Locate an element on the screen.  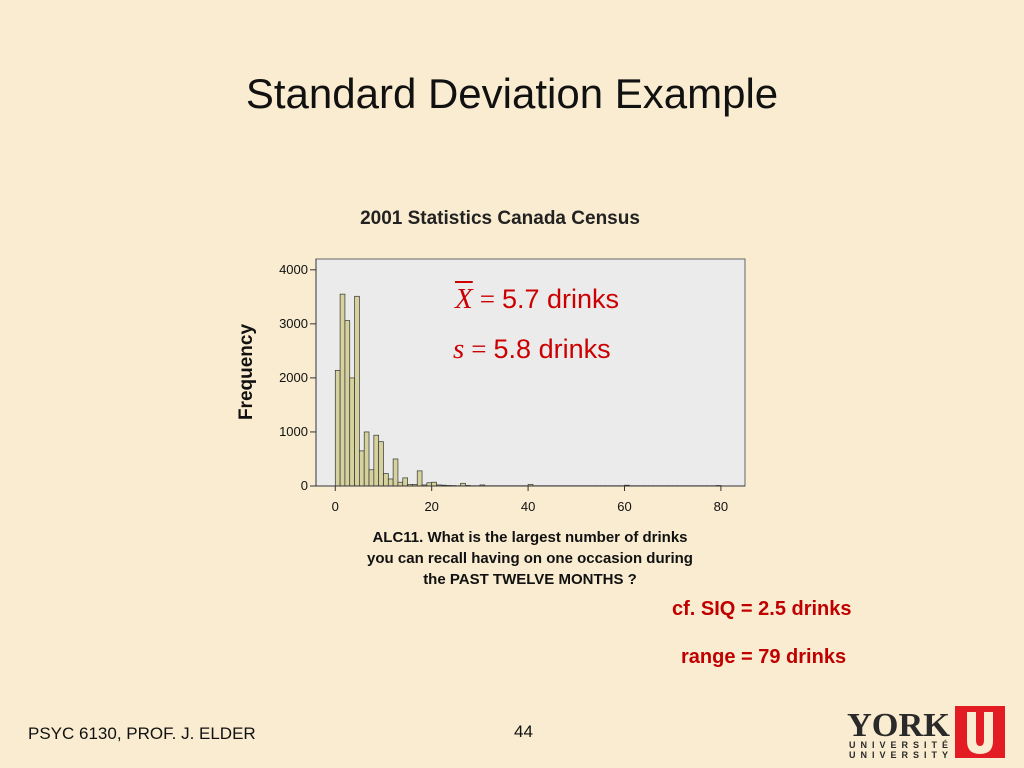
x-tick-label: 60 is located at coordinates (624, 506).